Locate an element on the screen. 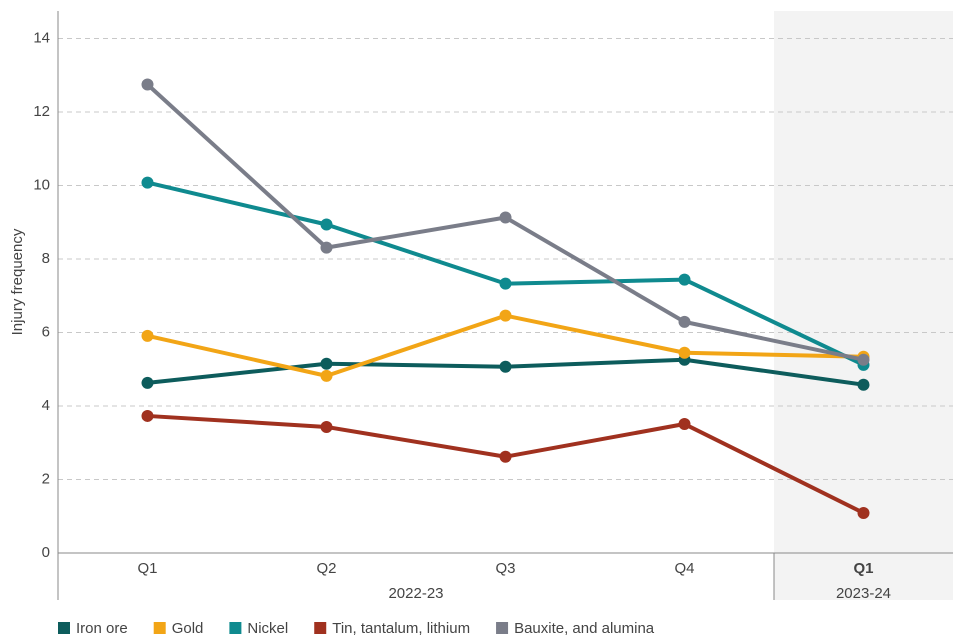 This screenshot has height=639, width=960. legend-label: Tin, tantalum, lithium is located at coordinates (401, 628).